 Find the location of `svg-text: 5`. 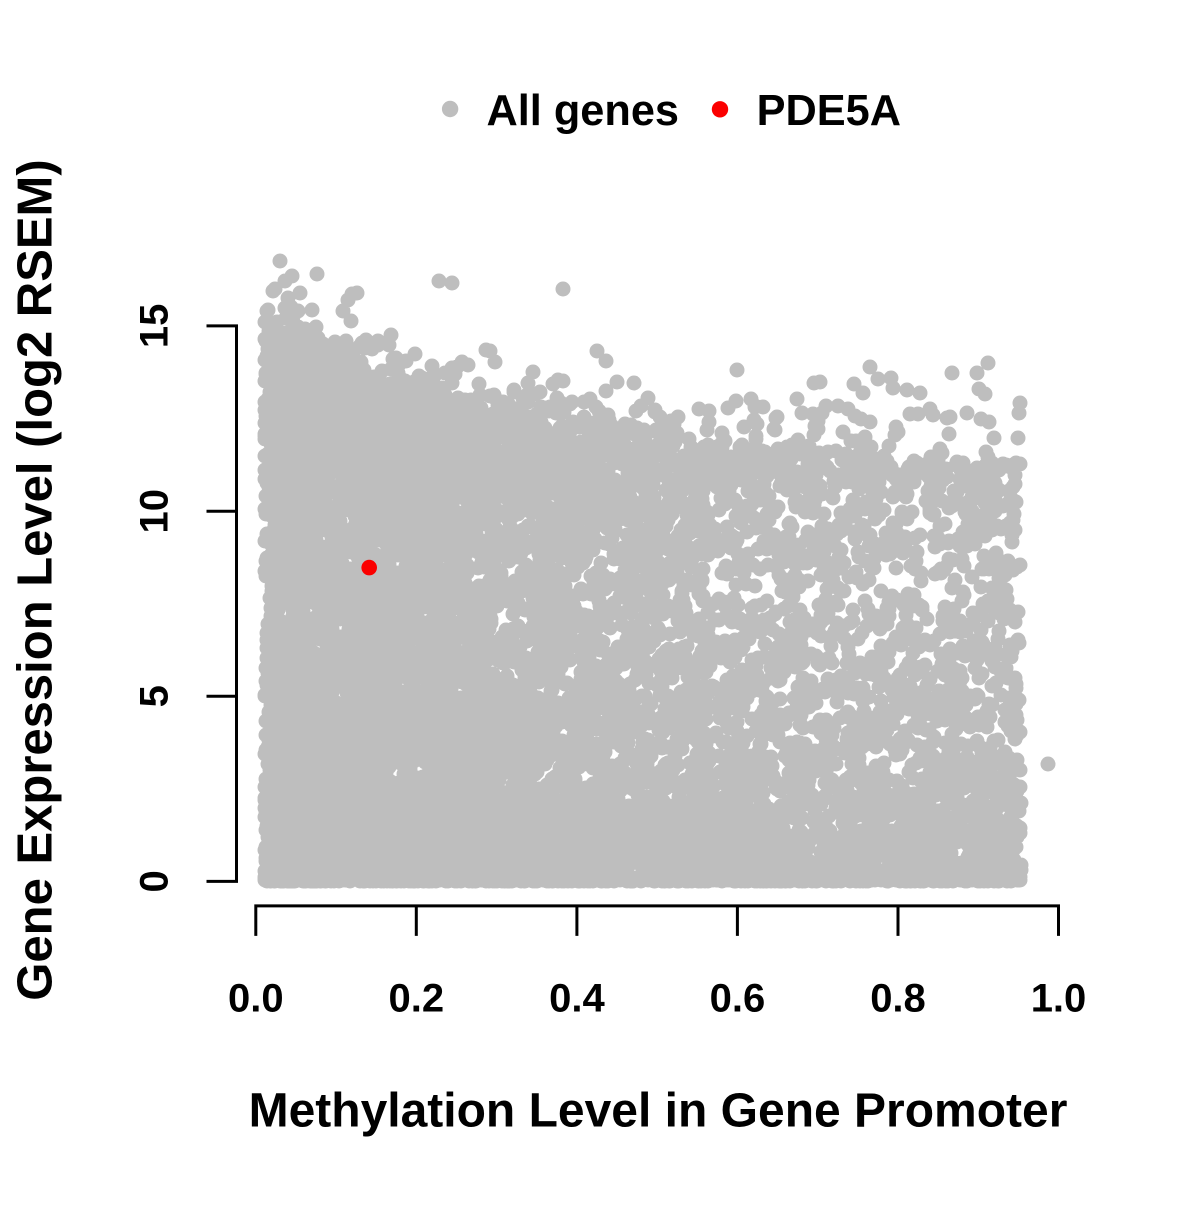

svg-text: 5 is located at coordinates (155, 696).